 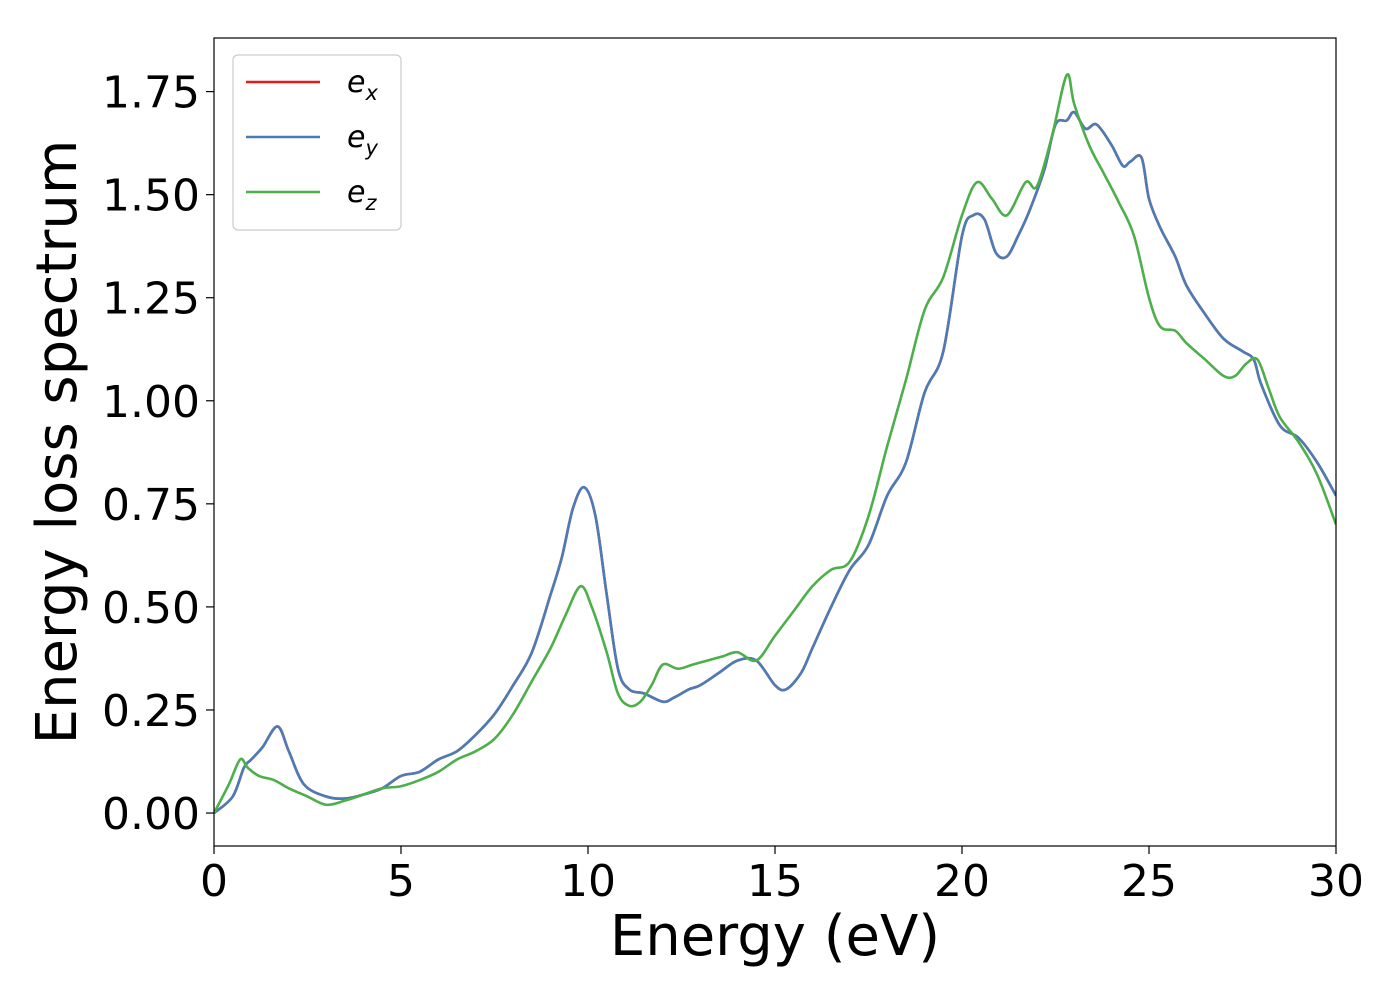 I want to click on x-tick-label: 5, so click(x=401, y=881).